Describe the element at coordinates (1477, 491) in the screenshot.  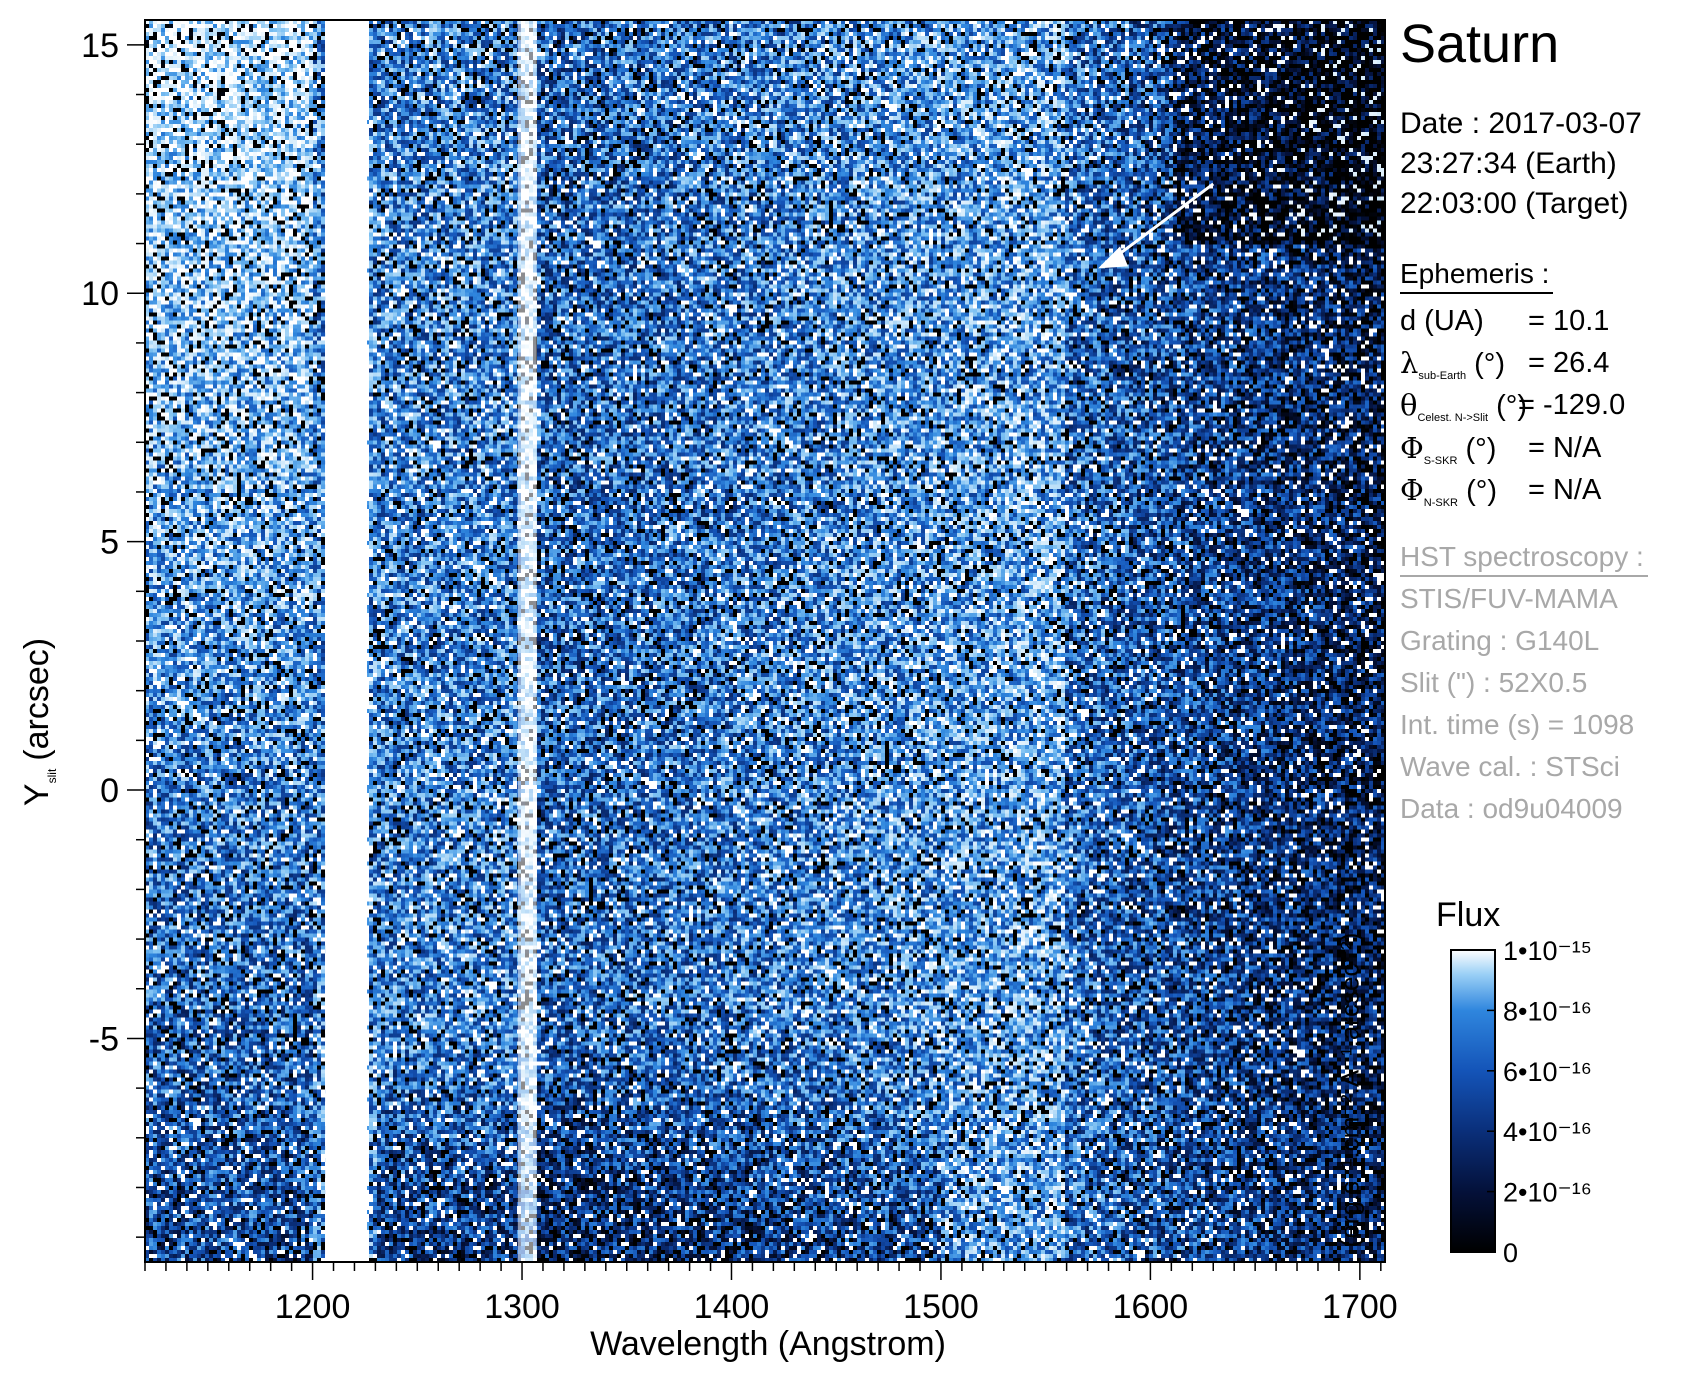
I see `phi-n-unit: (°)` at that location.